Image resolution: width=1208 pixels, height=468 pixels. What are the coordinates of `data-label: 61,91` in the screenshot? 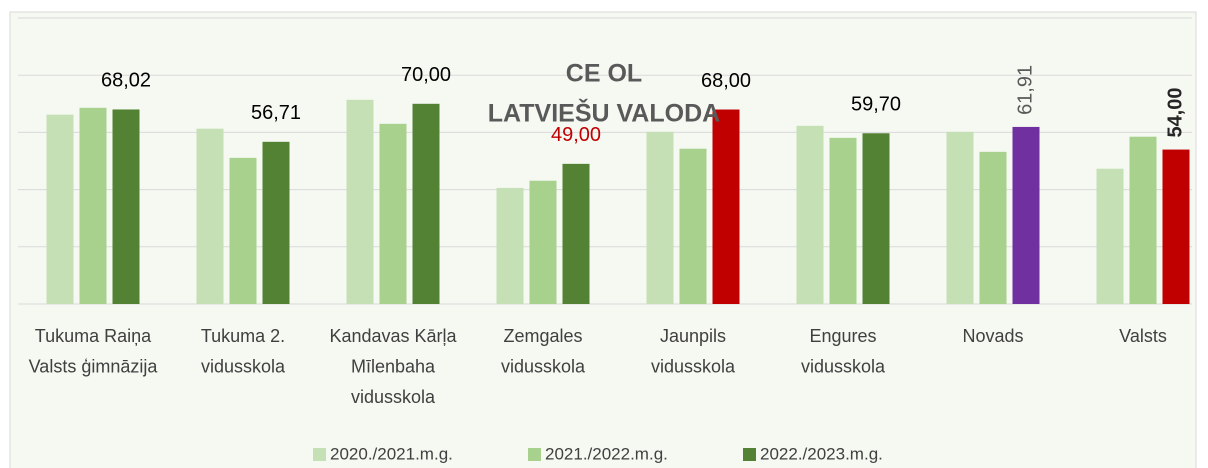 It's located at (1025, 90).